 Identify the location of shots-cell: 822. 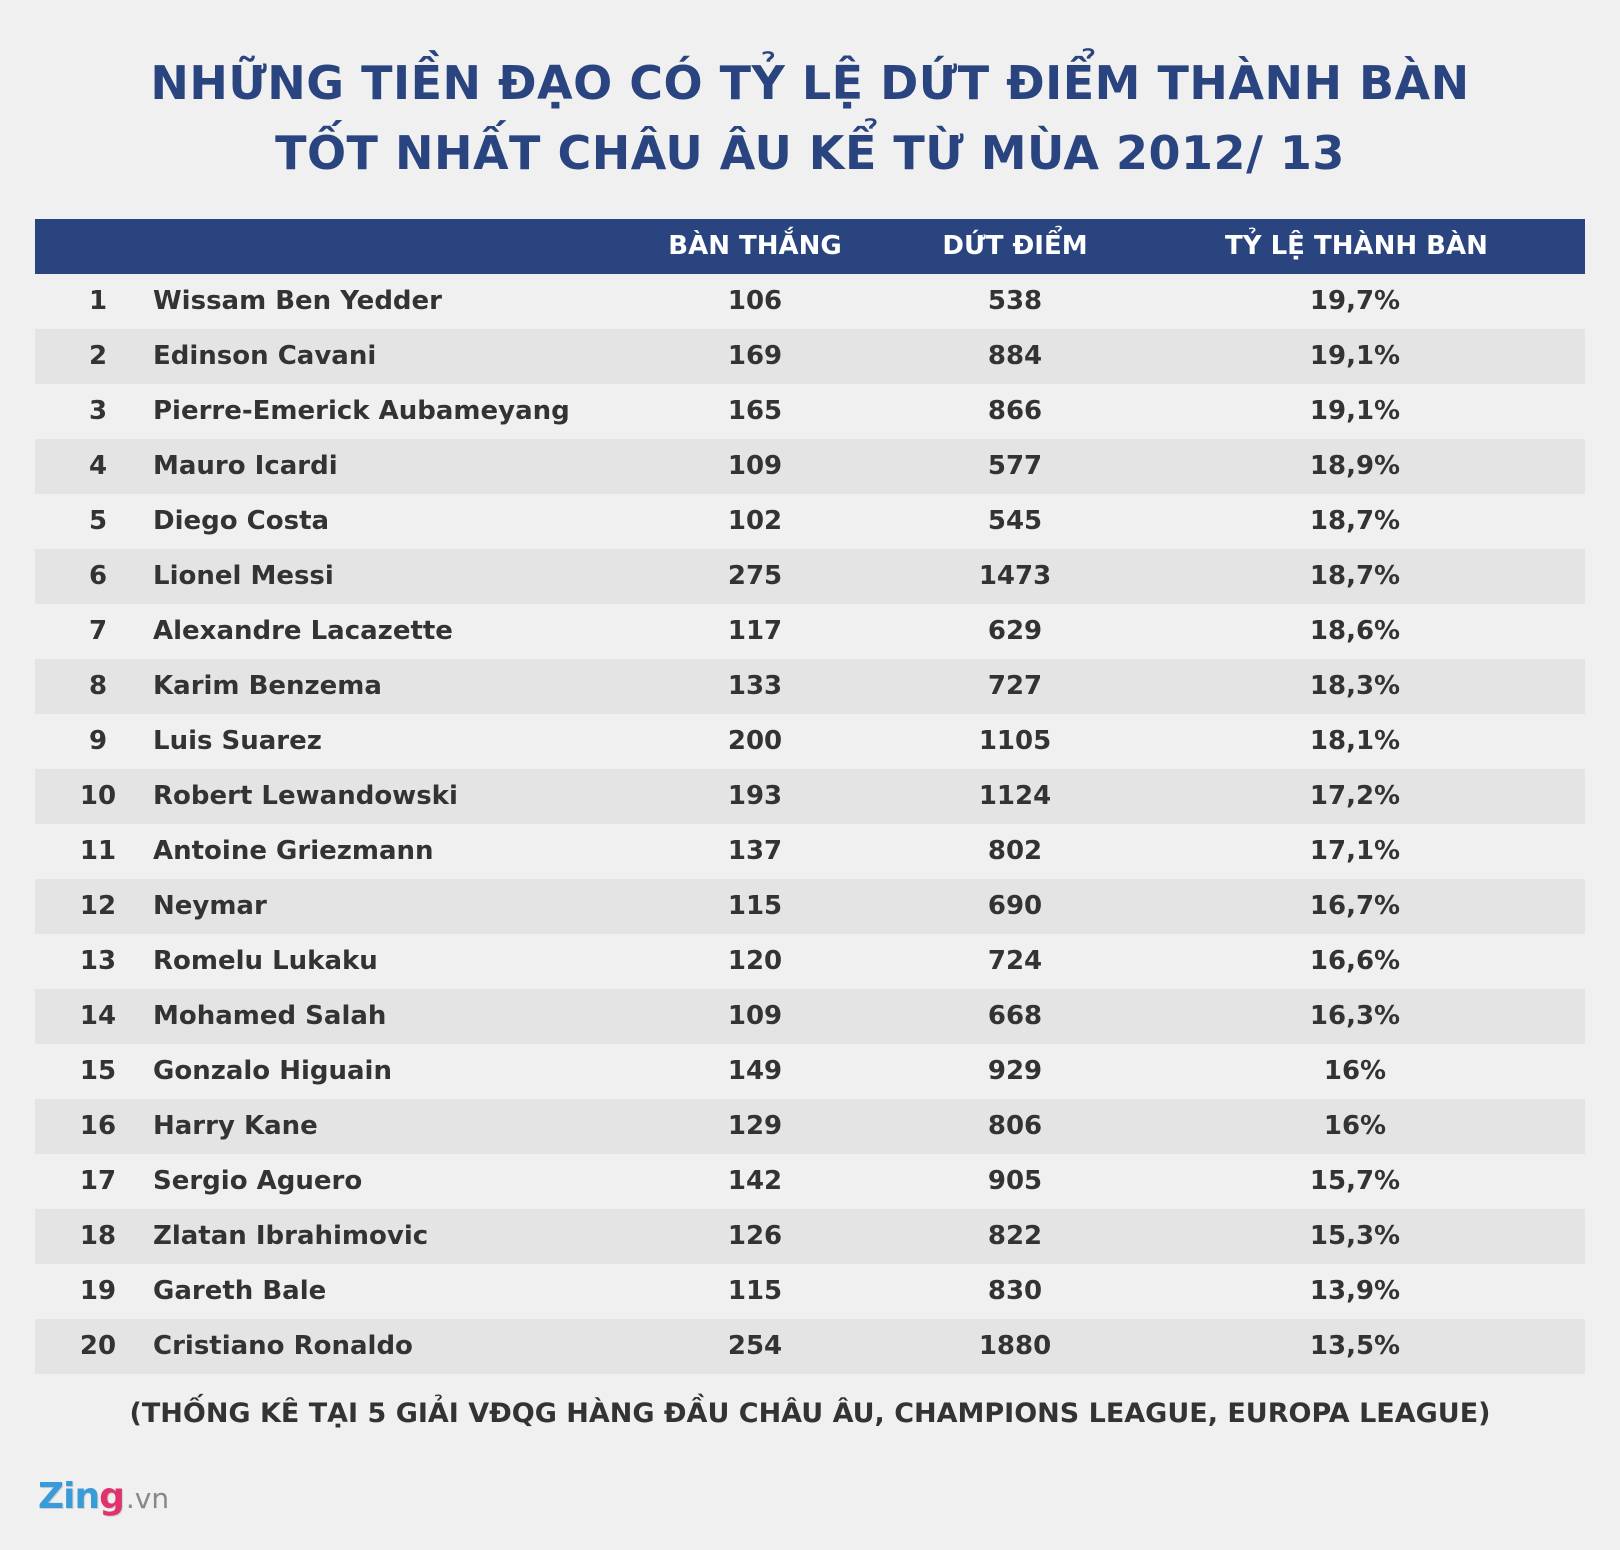
(1015, 1236).